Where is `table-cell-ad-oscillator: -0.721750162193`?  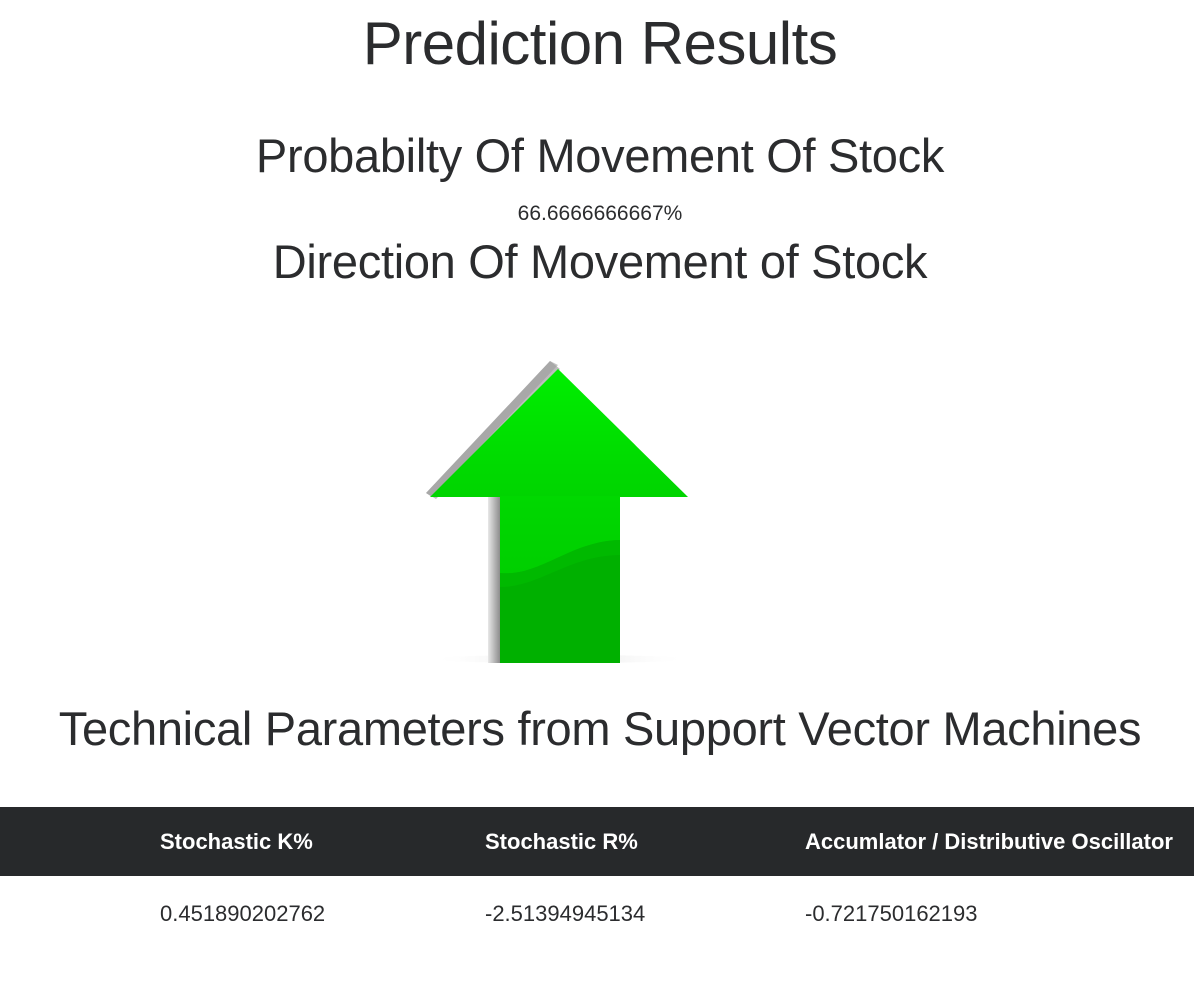
table-cell-ad-oscillator: -0.721750162193 is located at coordinates (891, 913).